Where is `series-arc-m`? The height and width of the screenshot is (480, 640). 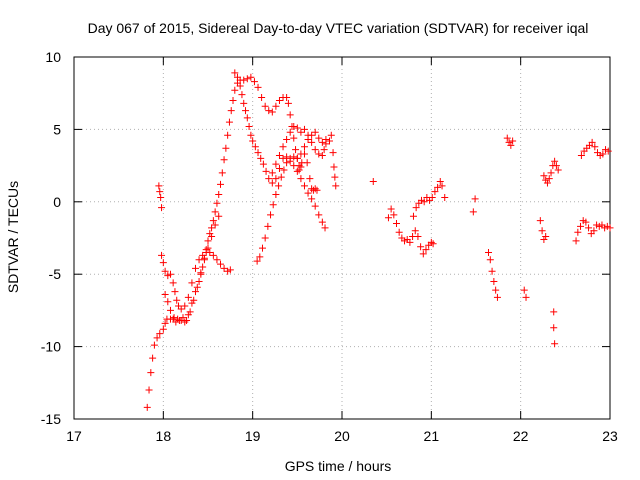 series-arc-m is located at coordinates (510, 141).